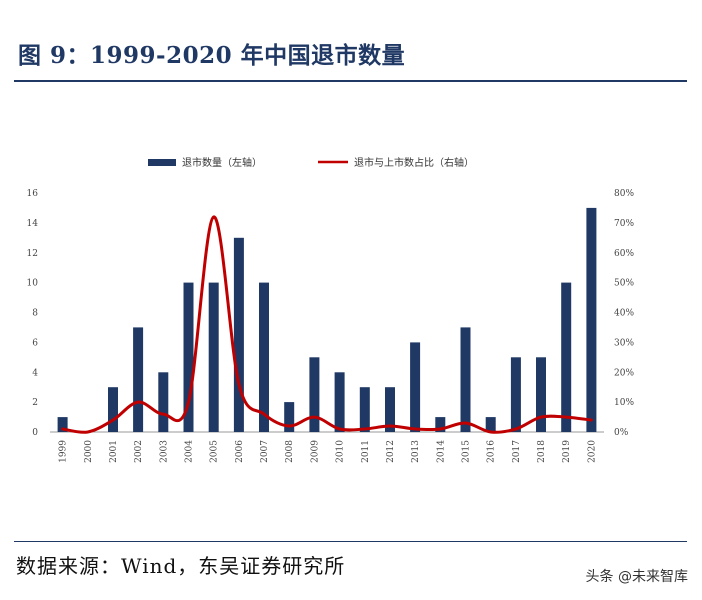 The width and height of the screenshot is (702, 600). Describe the element at coordinates (62, 424) in the screenshot. I see `bar-1999` at that location.